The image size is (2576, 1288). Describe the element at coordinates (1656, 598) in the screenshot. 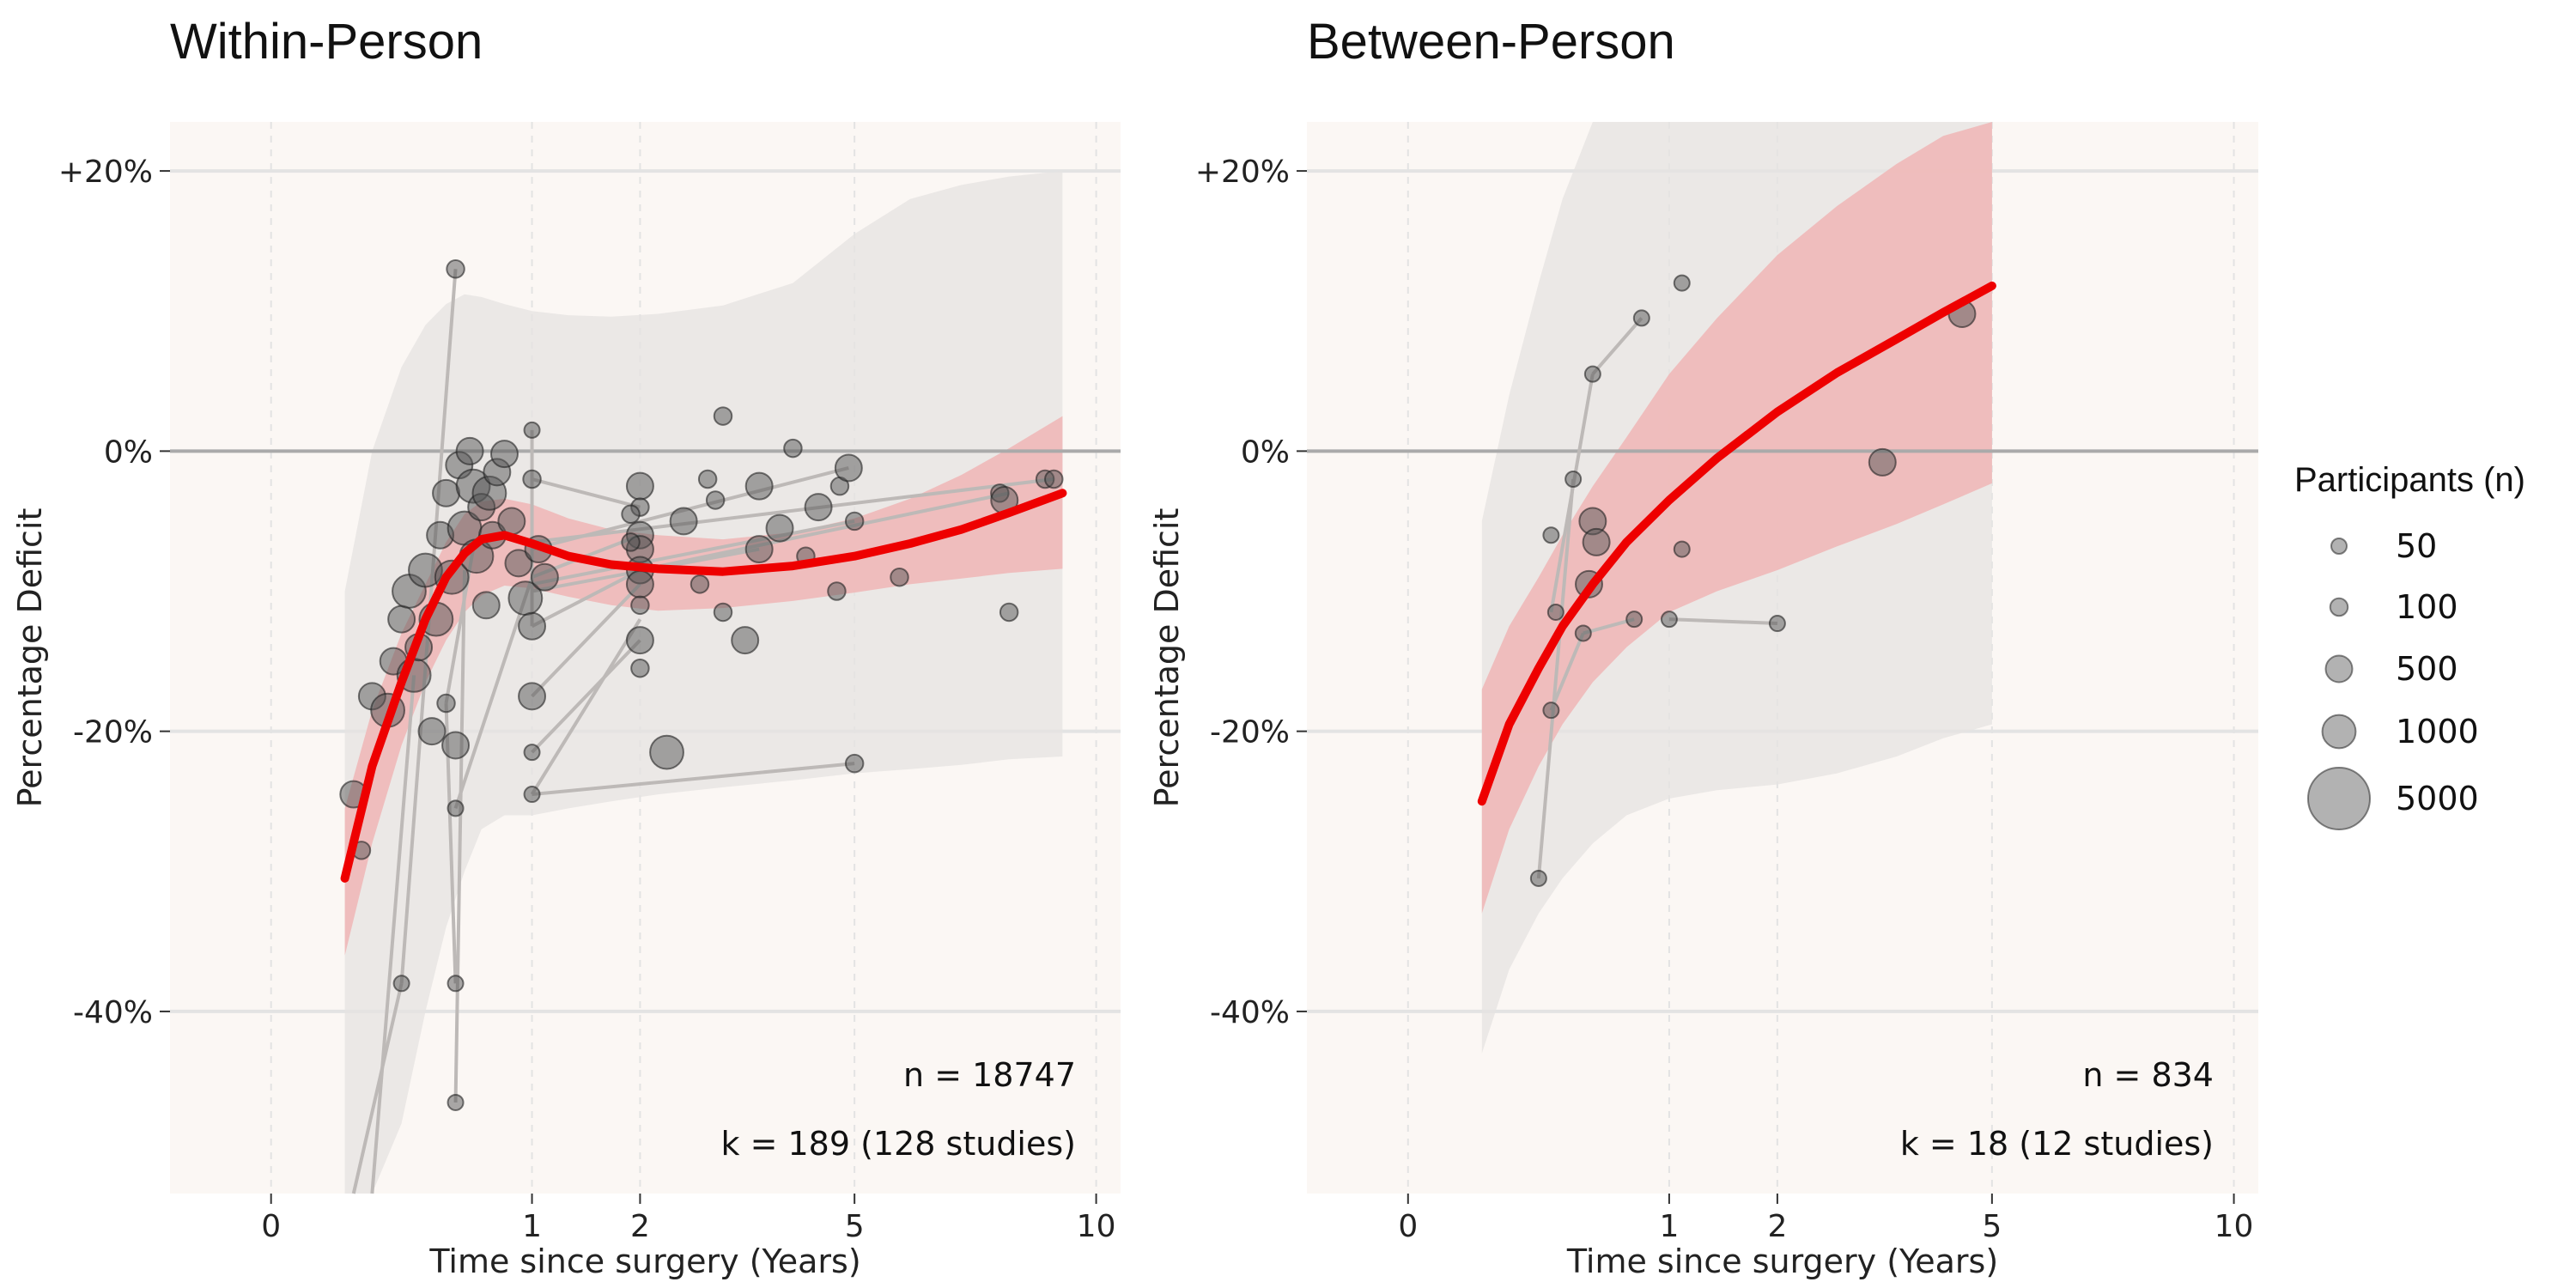

I see `study-links` at that location.